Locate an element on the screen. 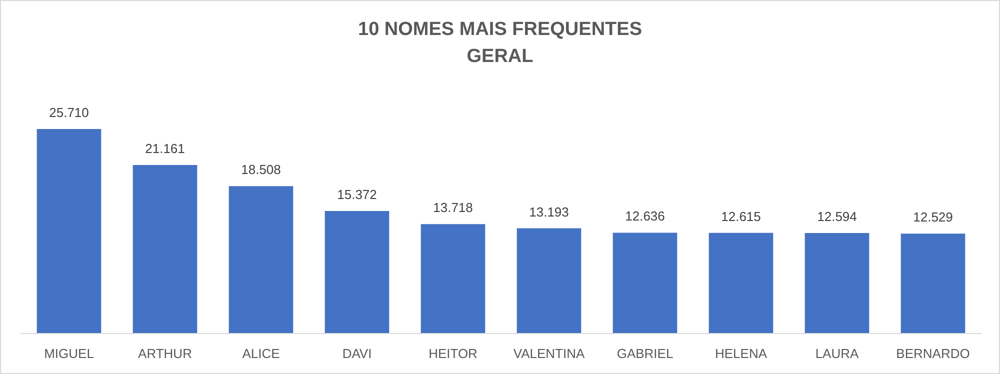 The width and height of the screenshot is (1000, 374). x-tick-label: LAURA is located at coordinates (837, 353).